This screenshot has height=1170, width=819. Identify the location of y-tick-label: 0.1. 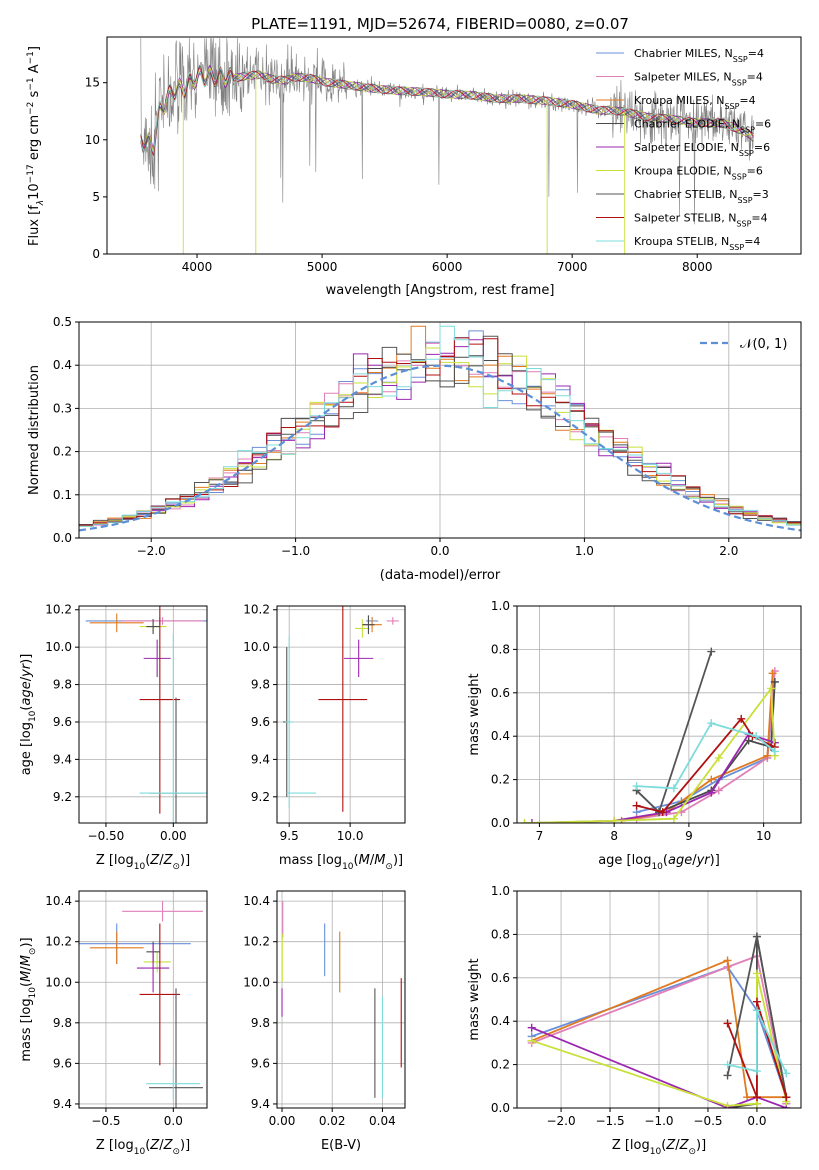
(62, 495).